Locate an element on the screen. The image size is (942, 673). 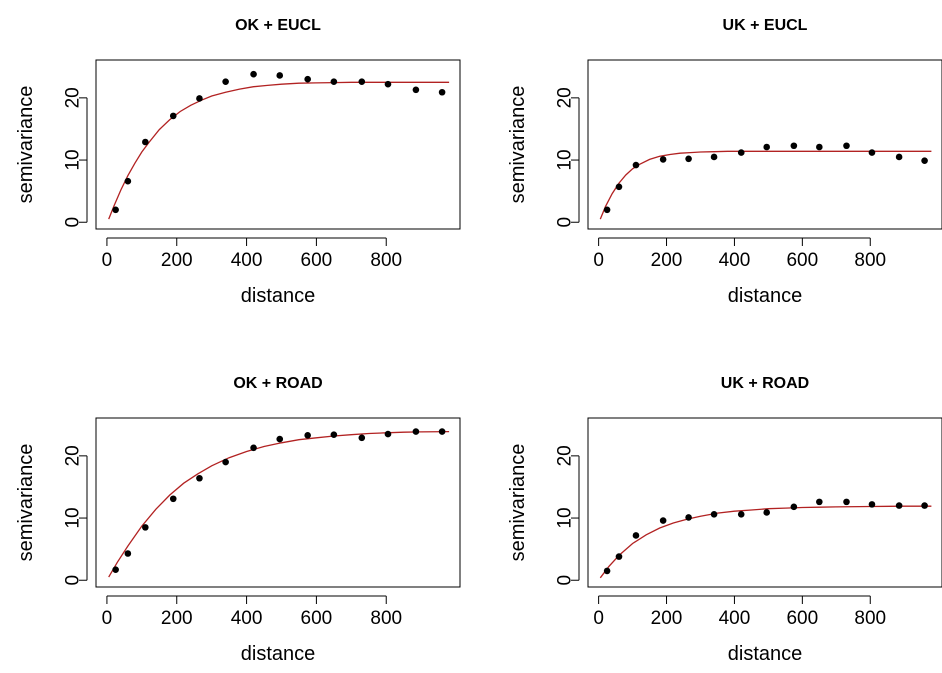
panel-title: UK + ROAD is located at coordinates (765, 383).